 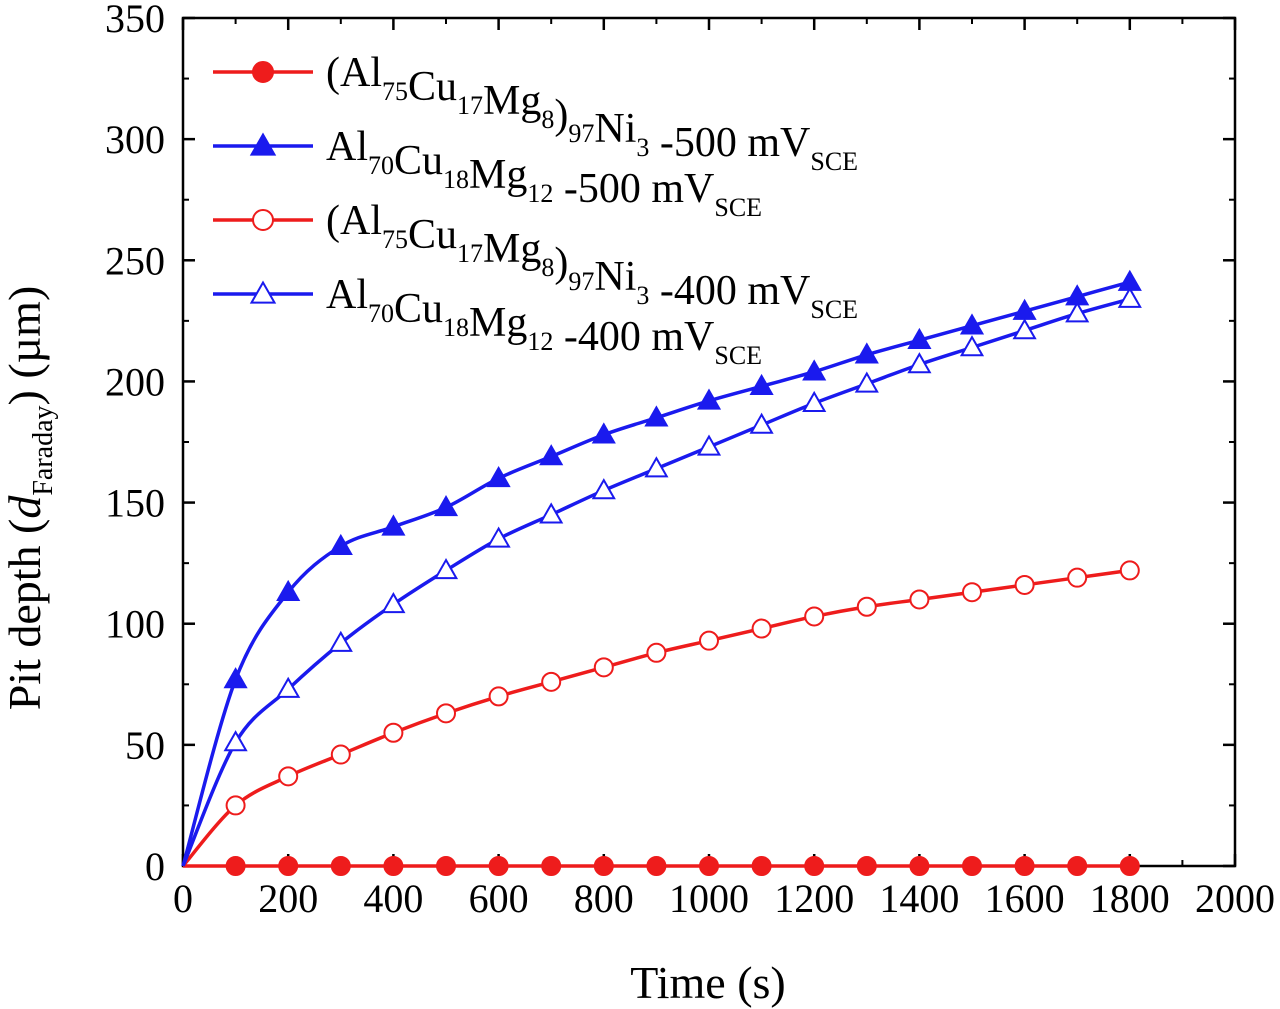 What do you see at coordinates (633, 189) in the screenshot?
I see `legend-label-part: -500 mV` at bounding box center [633, 189].